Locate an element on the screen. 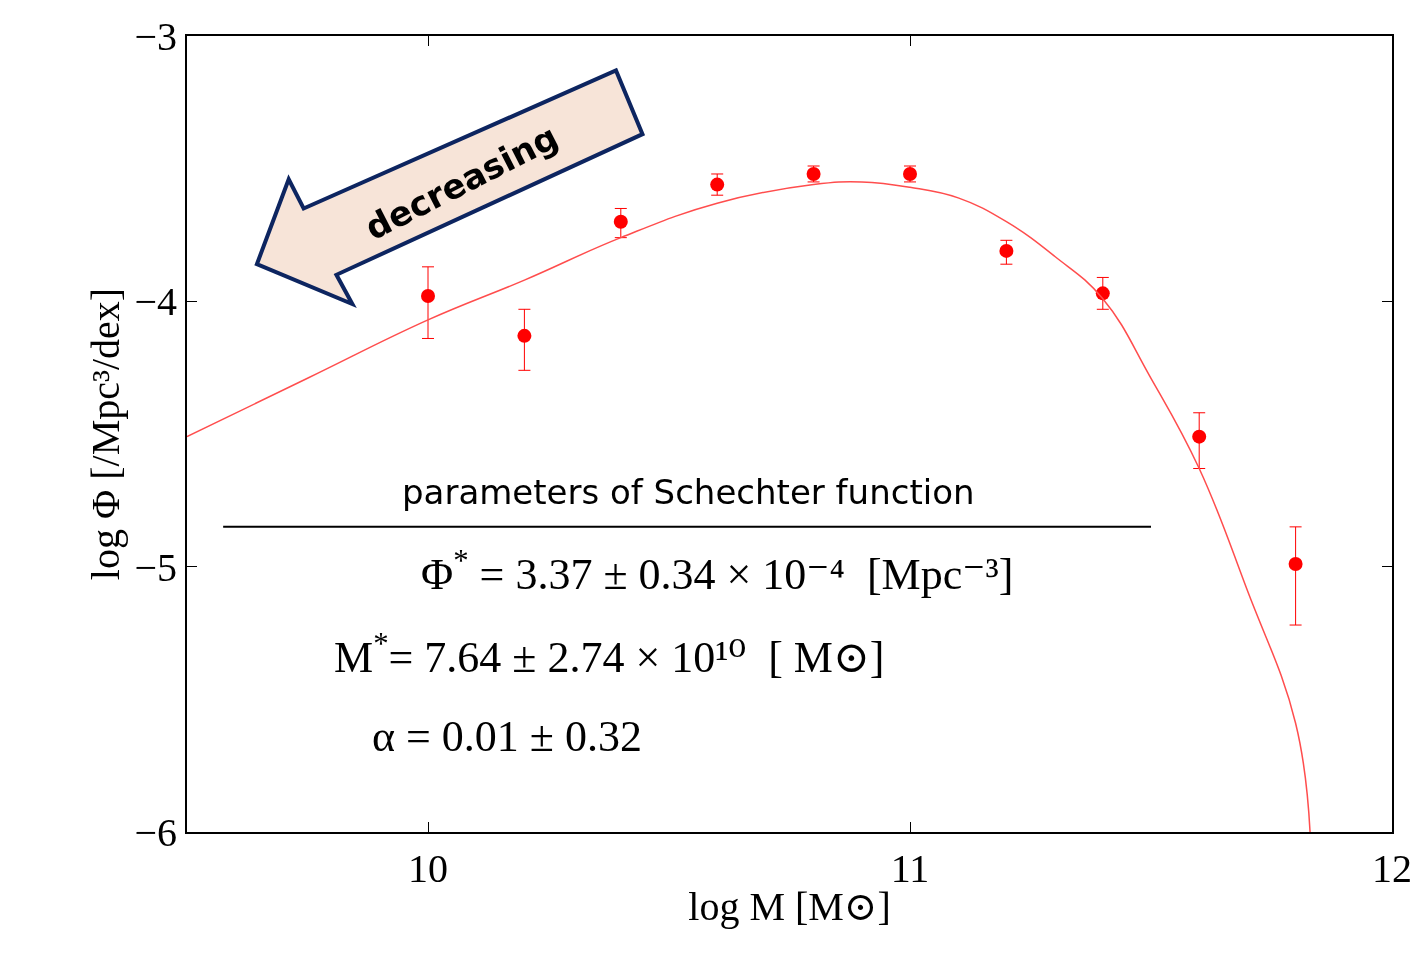 Image resolution: width=1420 pixels, height=954 pixels. x-tick-label: 11 is located at coordinates (910, 868).